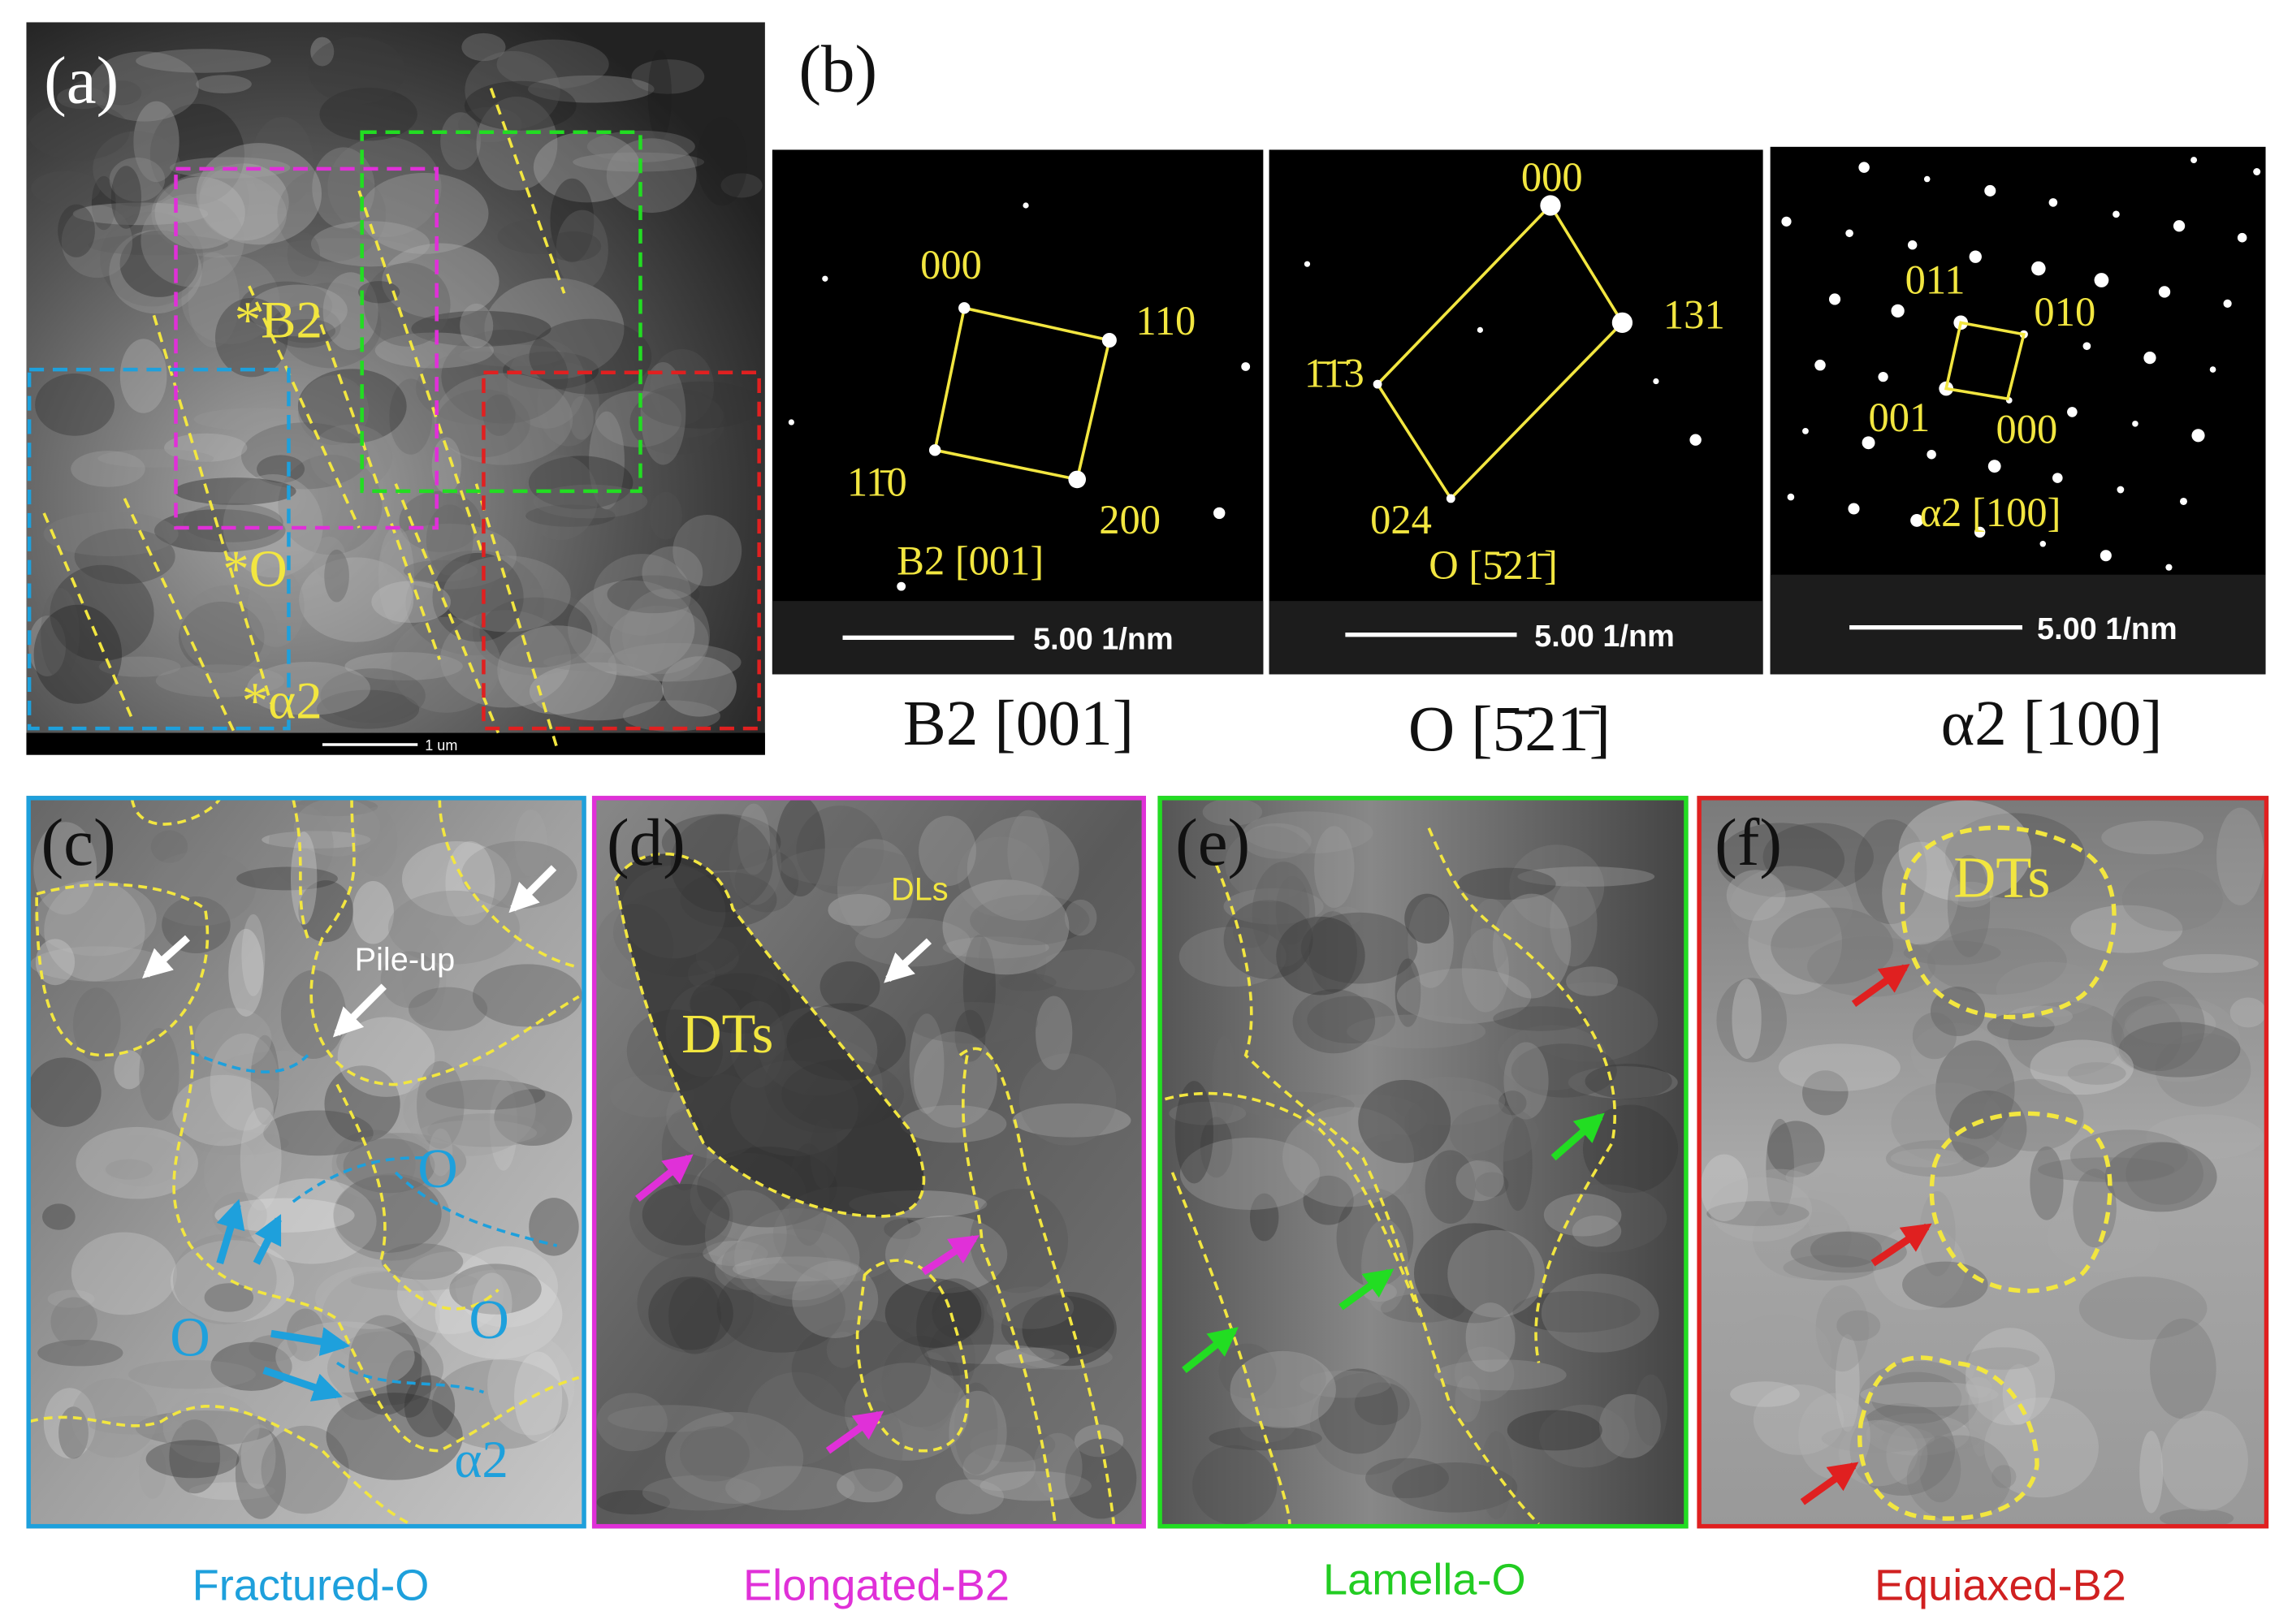  What do you see at coordinates (278, 320) in the screenshot?
I see `phase-label: *B2` at bounding box center [278, 320].